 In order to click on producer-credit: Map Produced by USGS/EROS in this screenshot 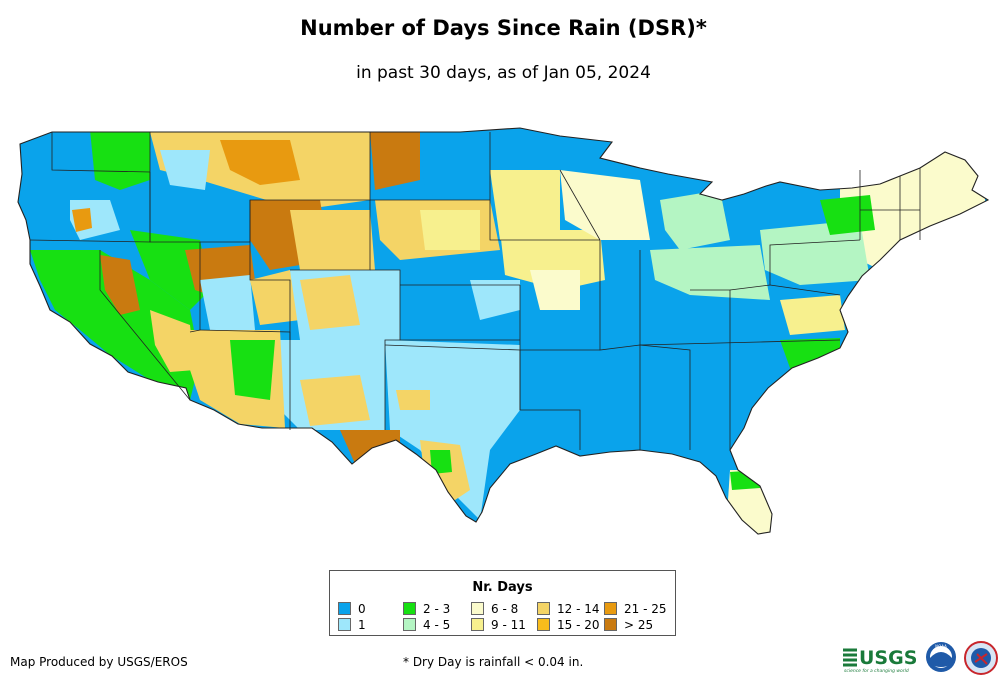, I will do `click(99, 662)`.